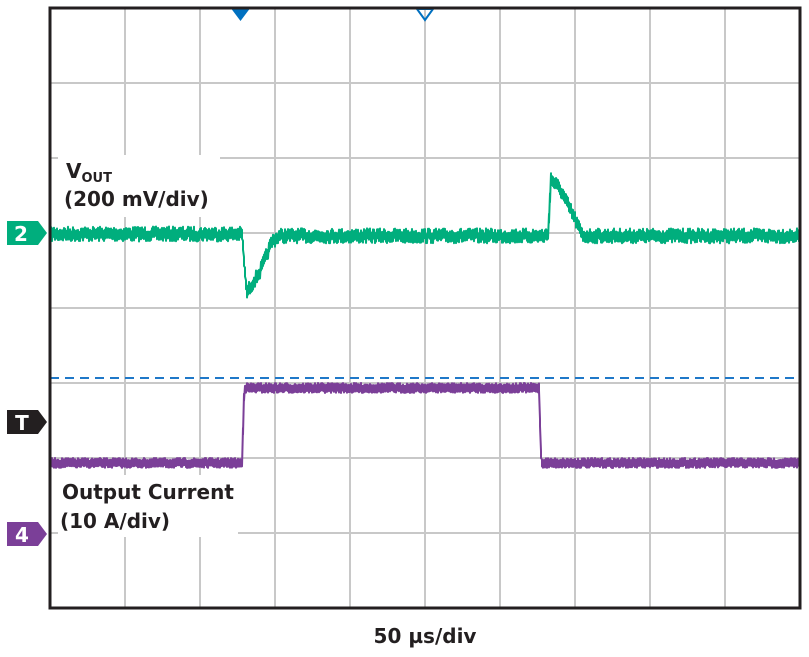 The width and height of the screenshot is (809, 657). Describe the element at coordinates (240, 15) in the screenshot. I see `trigger-position-marker` at that location.